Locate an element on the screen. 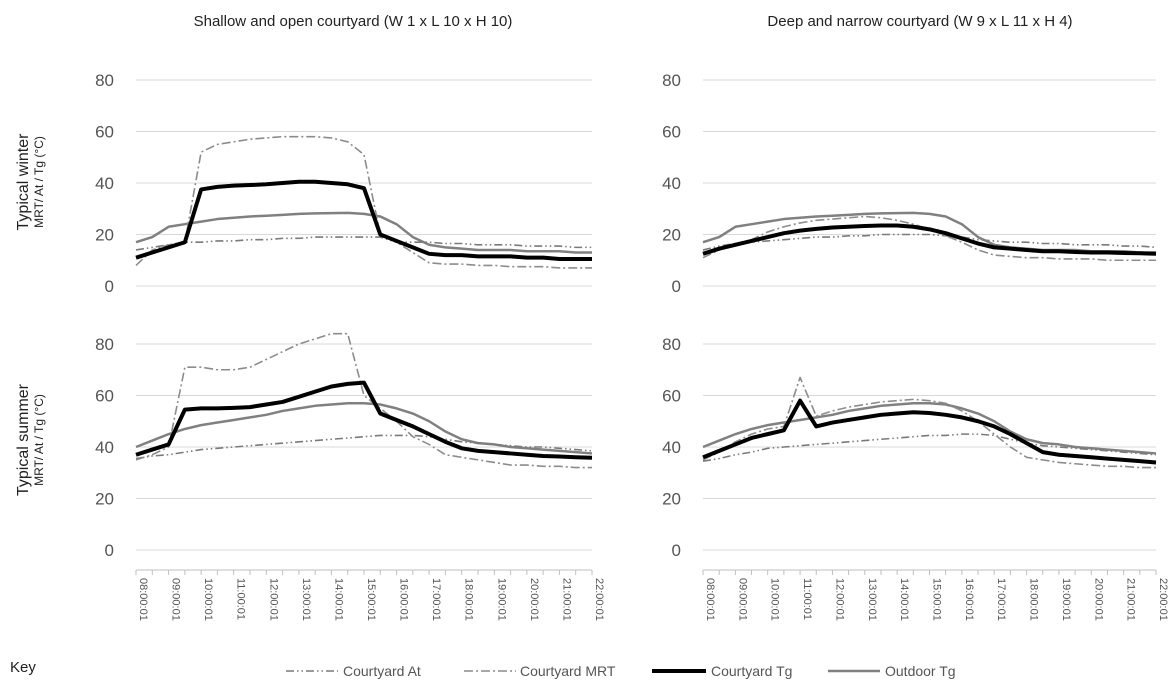 Image resolution: width=1168 pixels, height=680 pixels. winter-shallow-series-courtyard-tg is located at coordinates (363, 220).